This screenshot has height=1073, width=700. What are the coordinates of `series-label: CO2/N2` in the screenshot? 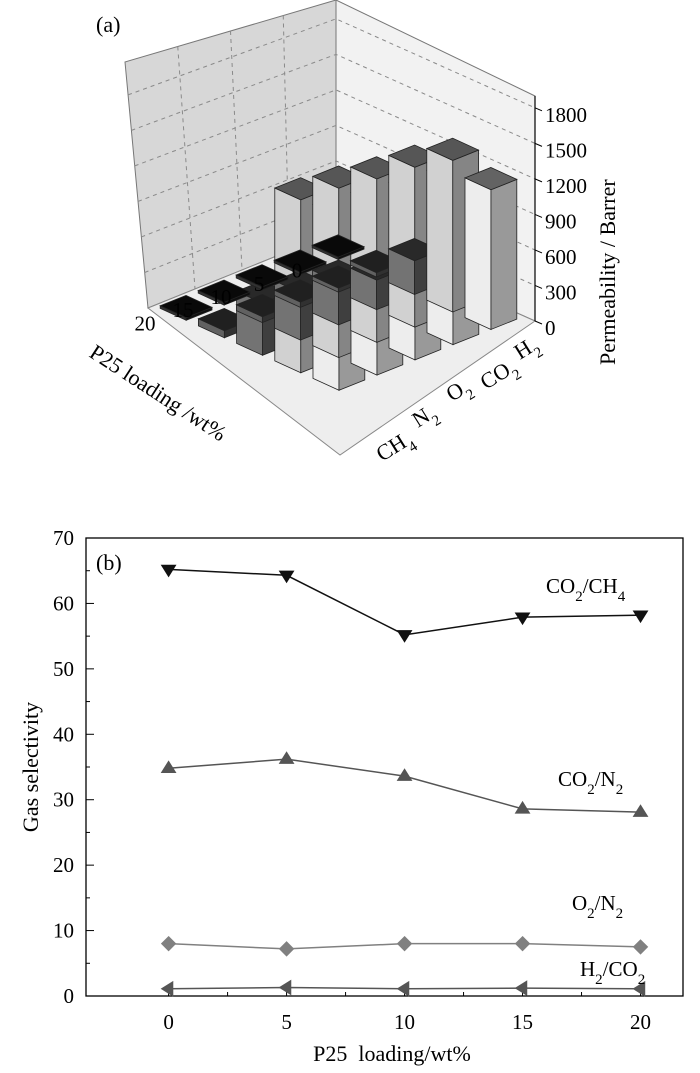 It's located at (590, 782).